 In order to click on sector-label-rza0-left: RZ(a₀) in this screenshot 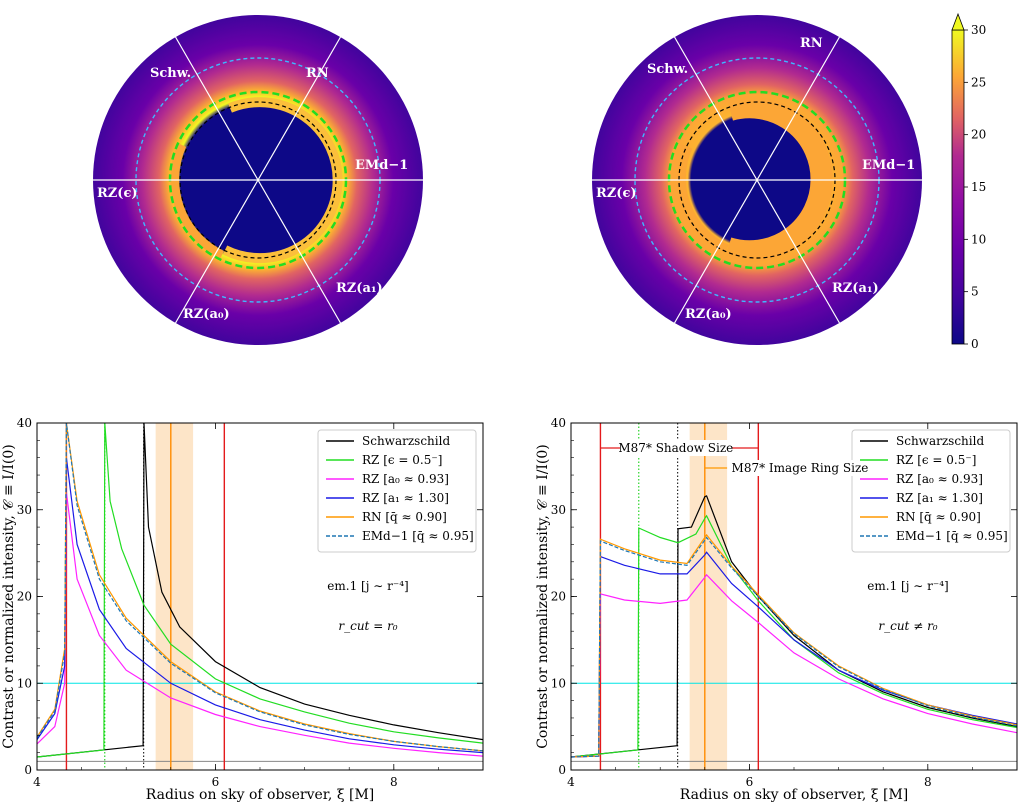, I will do `click(206, 314)`.